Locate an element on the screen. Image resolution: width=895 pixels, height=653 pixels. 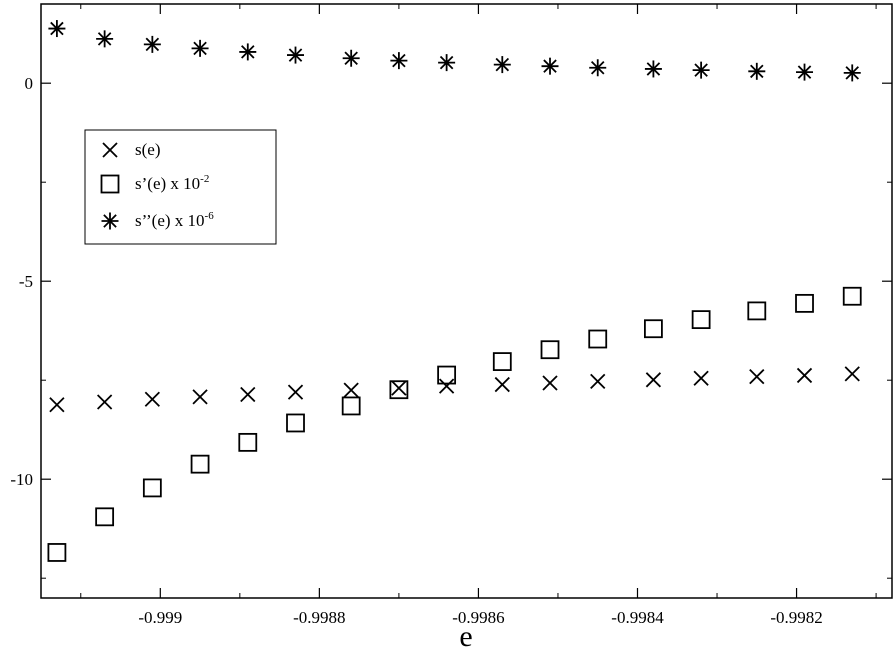
legend-label-s-double-prime: s’’(e) x 10-6 is located at coordinates (174, 220).